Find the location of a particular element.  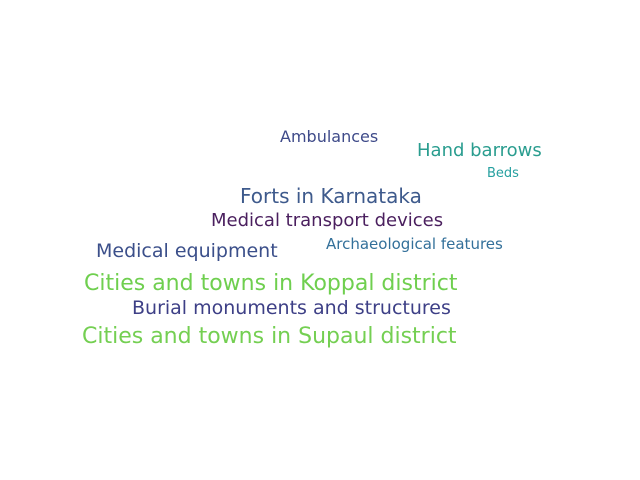

word-medical-transport-devices: Medical transport devices is located at coordinates (327, 220).